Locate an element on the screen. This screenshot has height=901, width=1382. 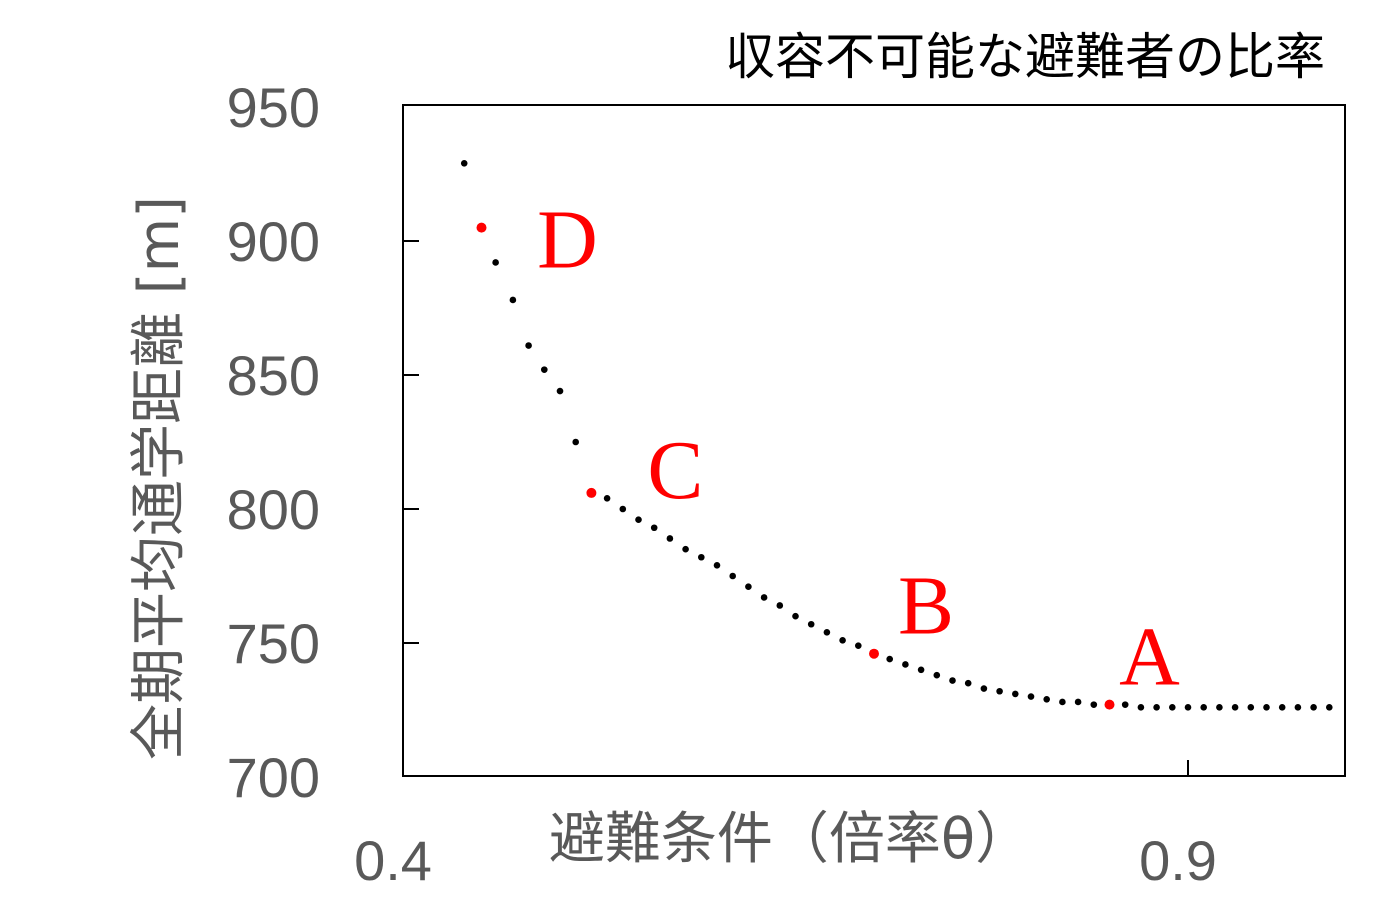
highlight-point-b is located at coordinates (874, 653).